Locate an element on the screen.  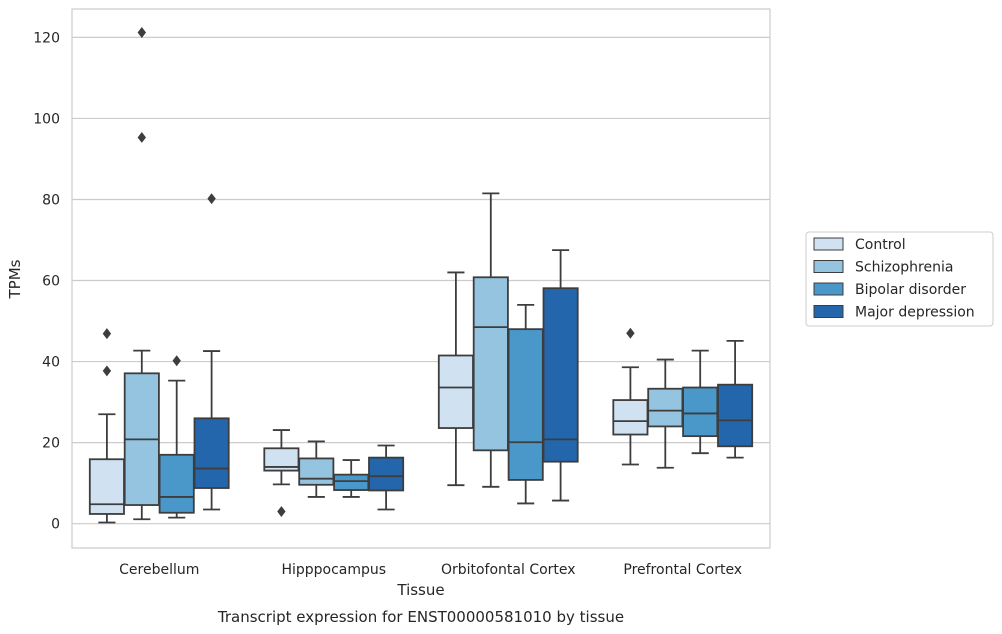
x-tick-label: Cerebellum is located at coordinates (159, 570).